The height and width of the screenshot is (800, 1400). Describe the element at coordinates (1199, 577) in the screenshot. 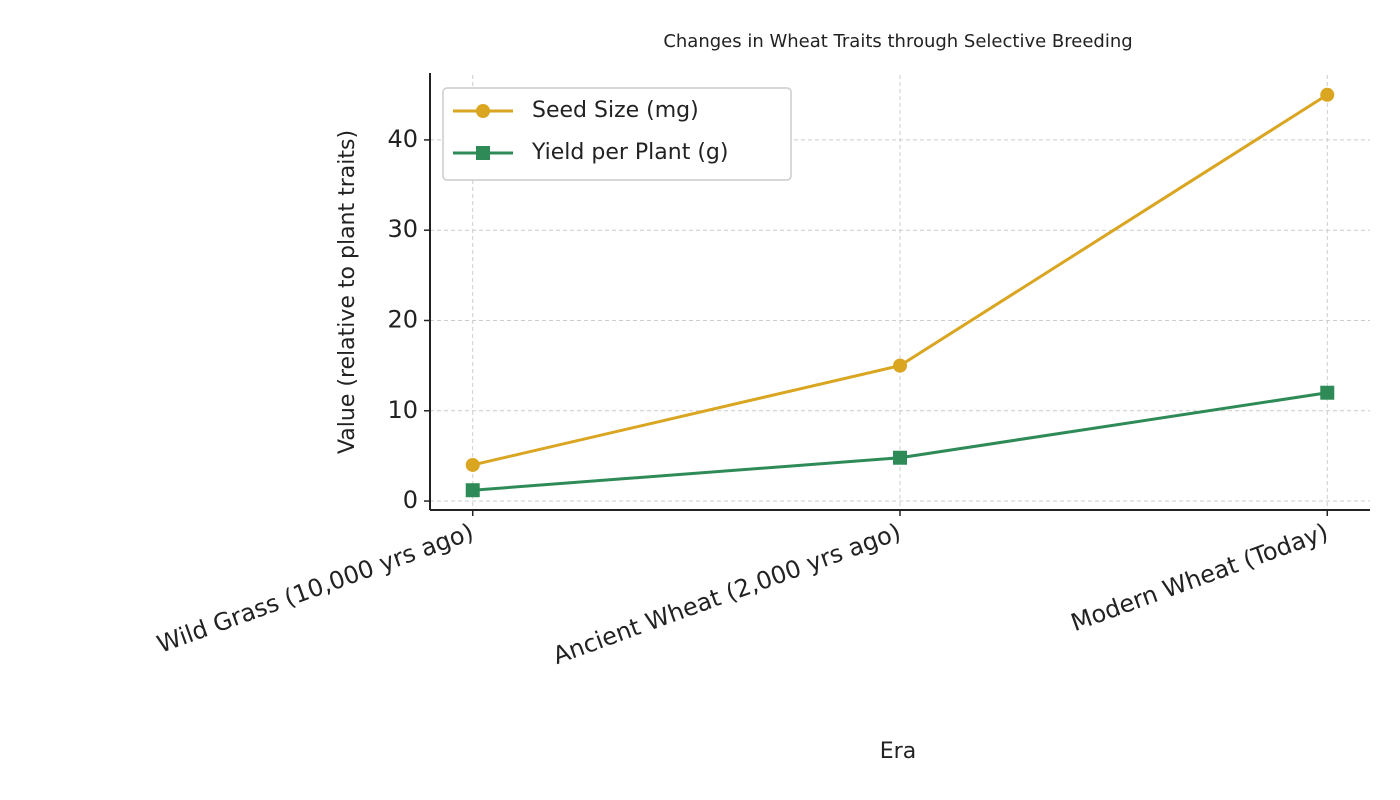

I see `x-tick-label: Modern Wheat (Today)` at that location.